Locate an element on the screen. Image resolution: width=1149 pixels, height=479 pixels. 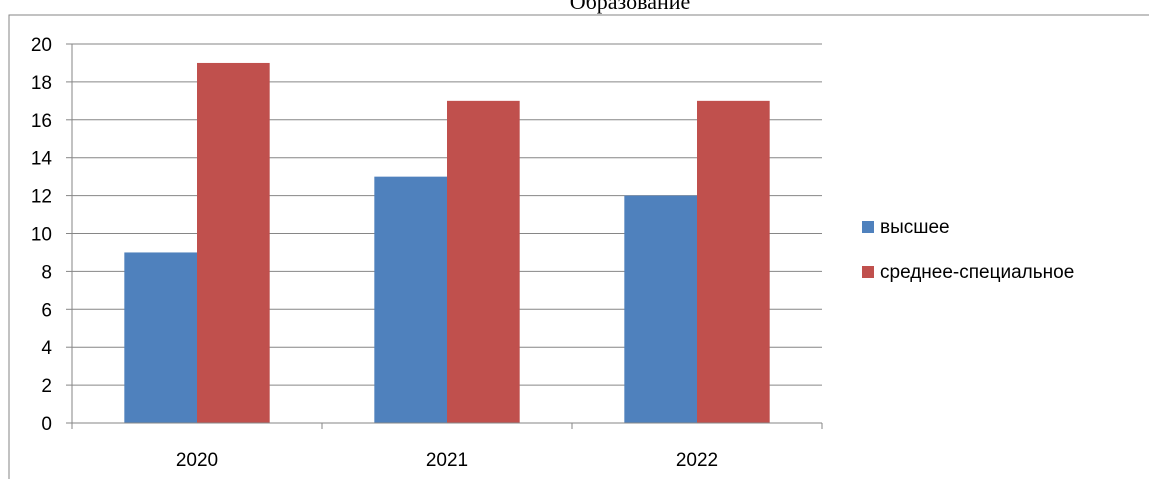
y-tick-label: 6 is located at coordinates (46, 310).